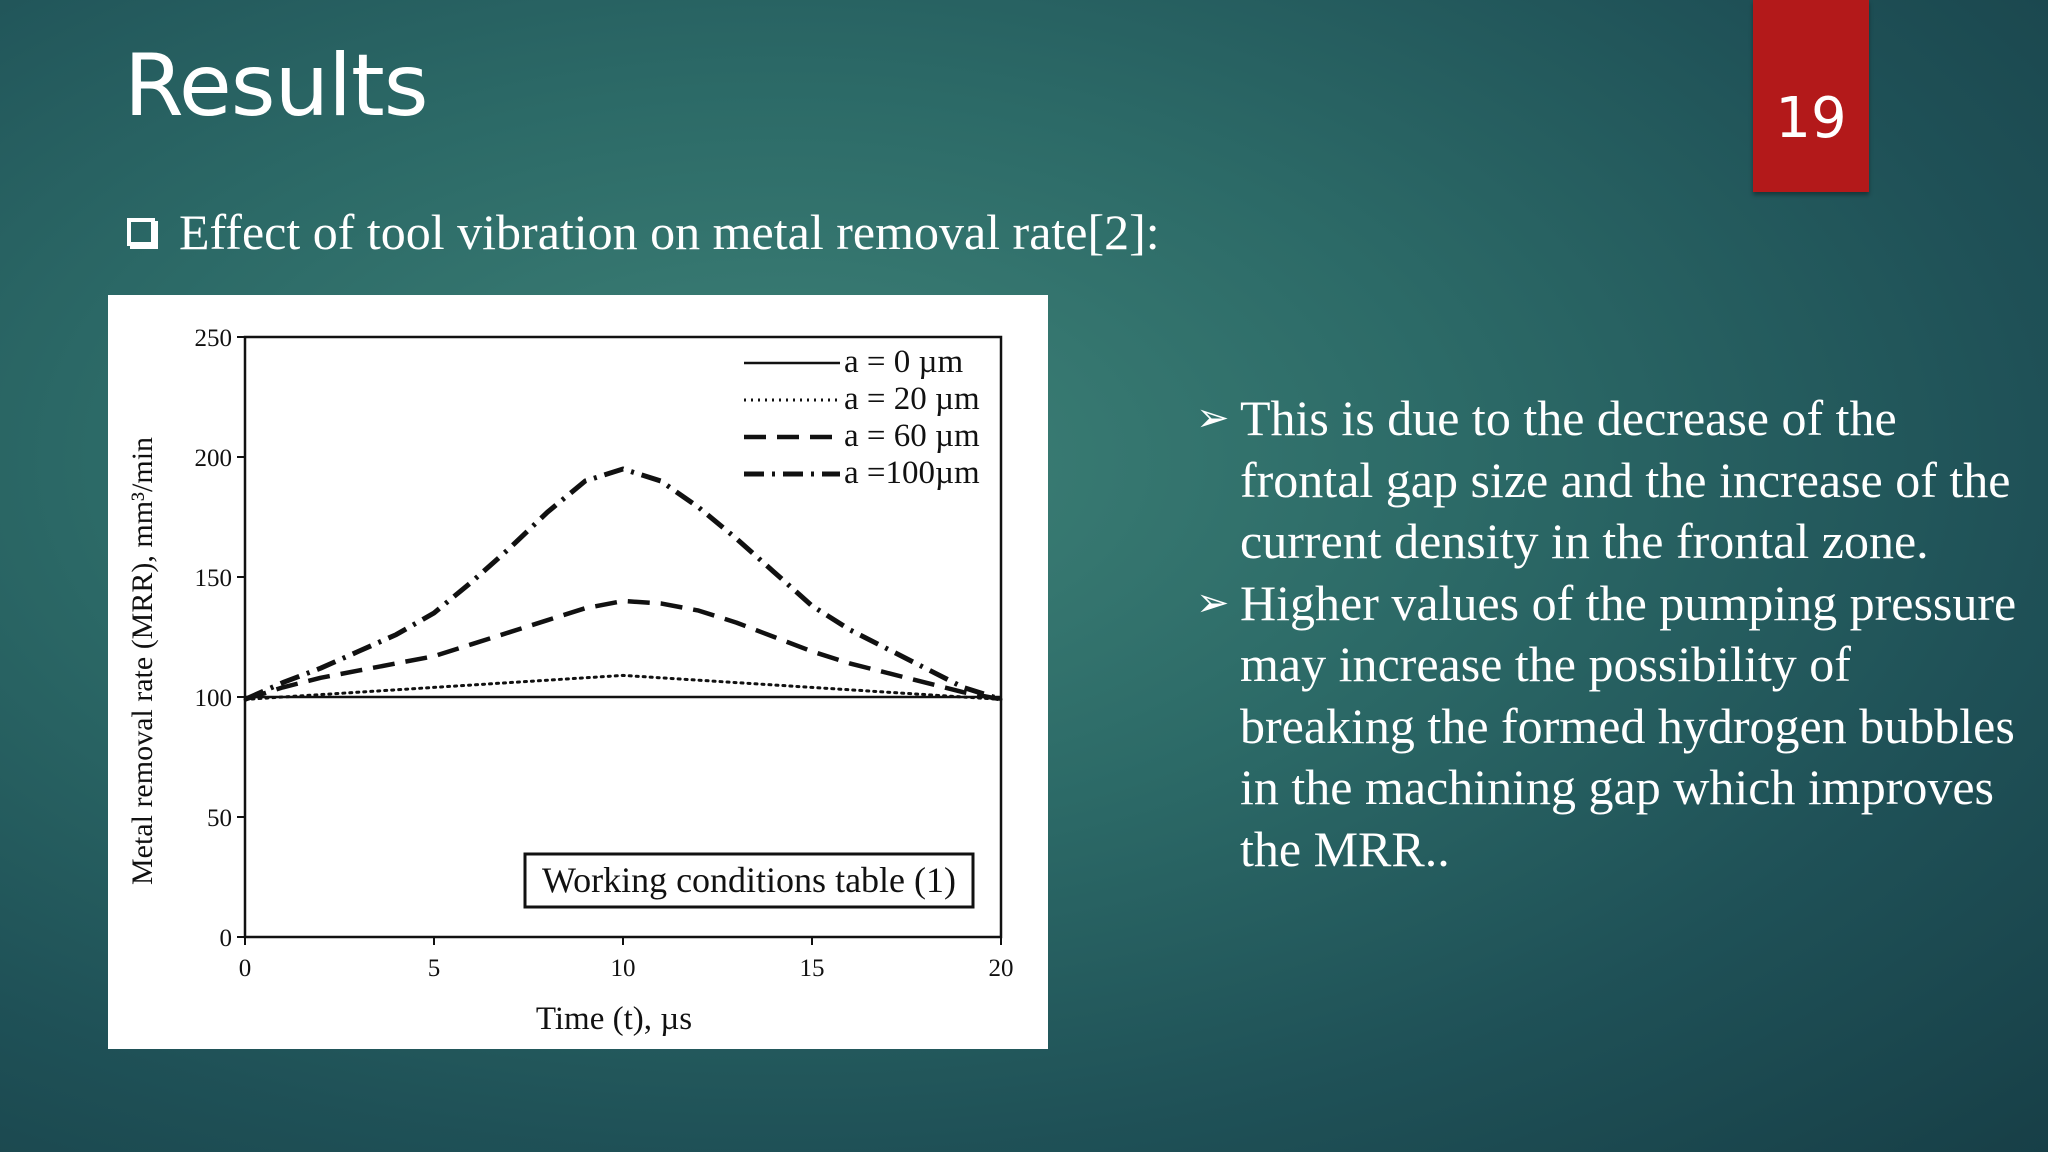 This screenshot has width=2048, height=1152. I want to click on legend-label: a =100µm, so click(912, 473).